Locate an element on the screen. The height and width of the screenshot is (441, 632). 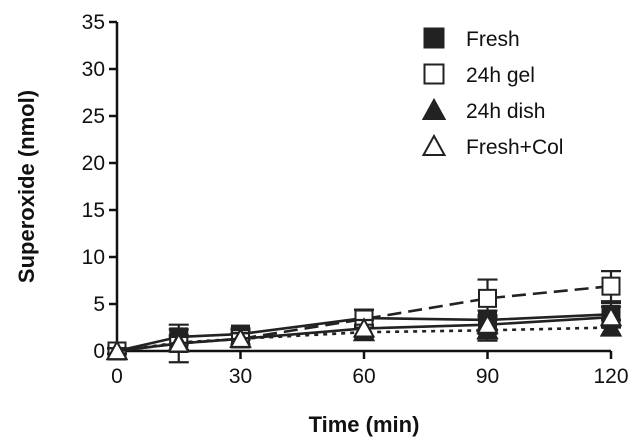
y-axis-title: Superoxide (nmol) is located at coordinates (26, 186).